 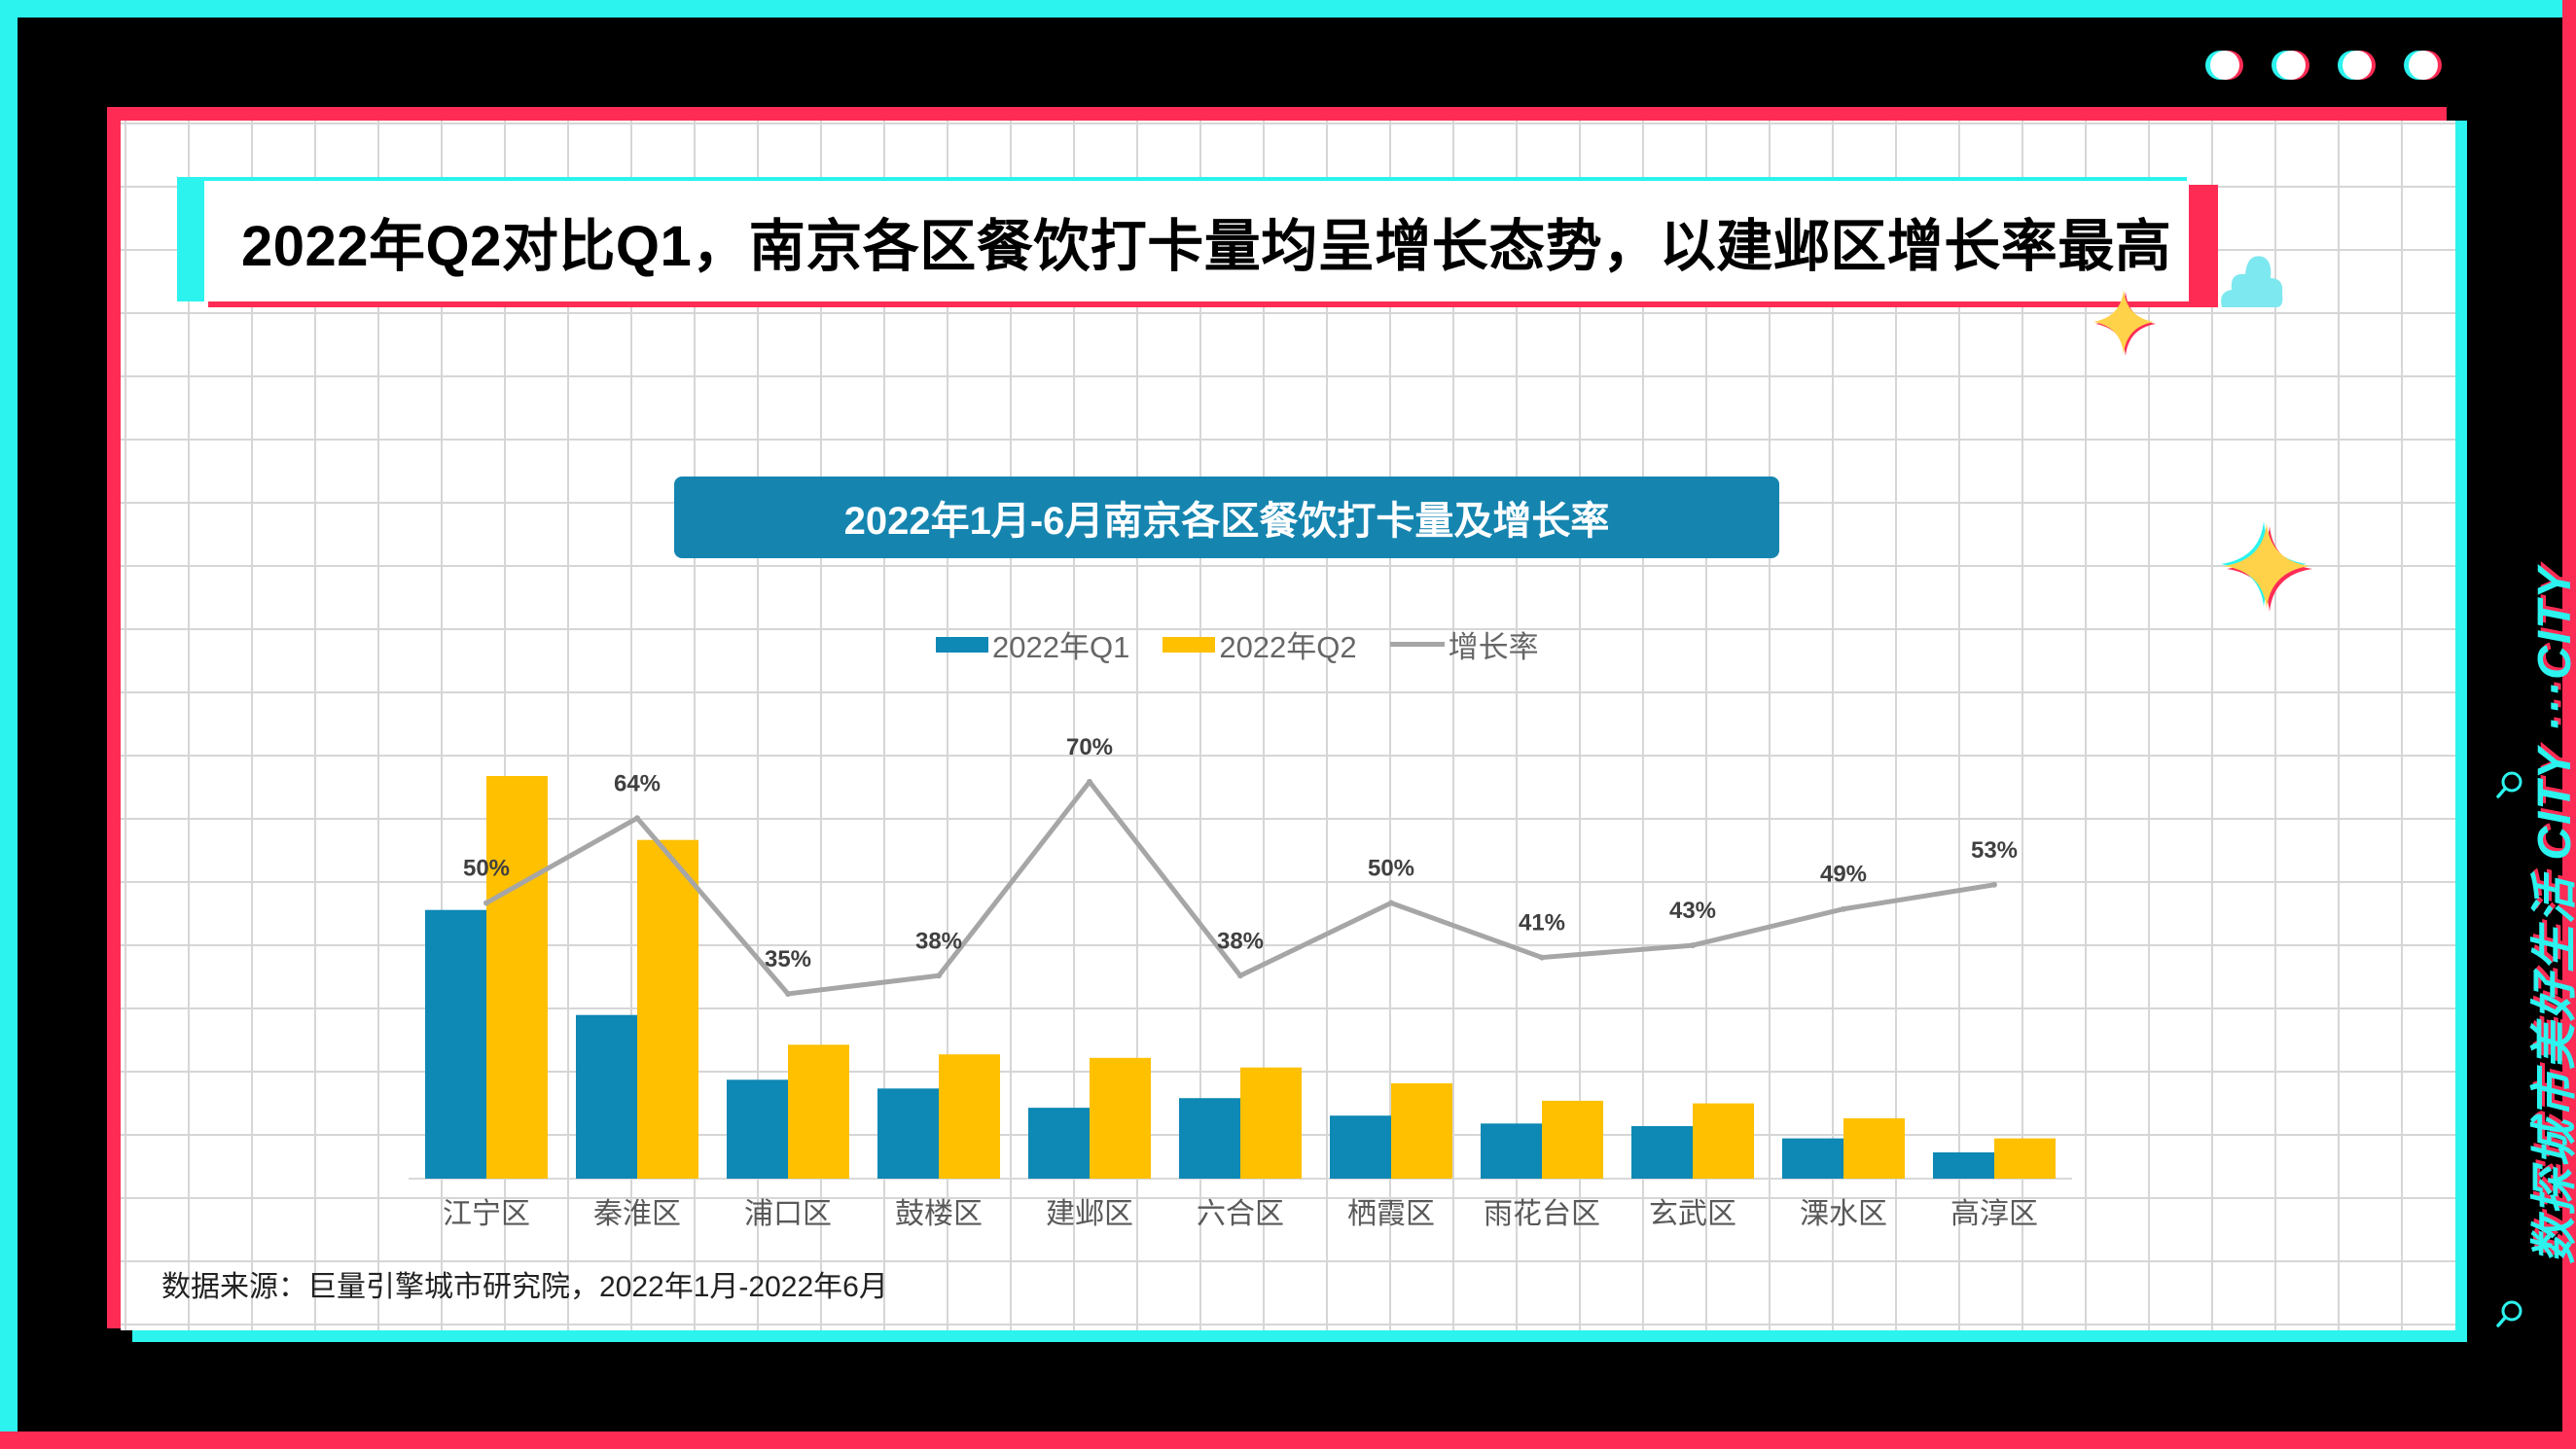 I want to click on rate-data-label: 53%, so click(x=1994, y=851).